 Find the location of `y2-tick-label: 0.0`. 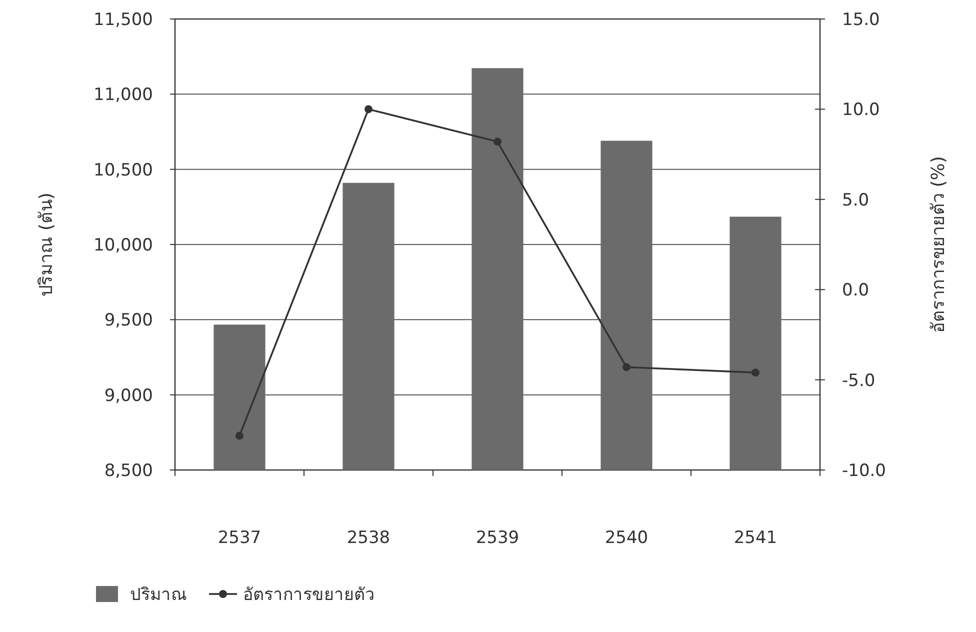

y2-tick-label: 0.0 is located at coordinates (856, 290).